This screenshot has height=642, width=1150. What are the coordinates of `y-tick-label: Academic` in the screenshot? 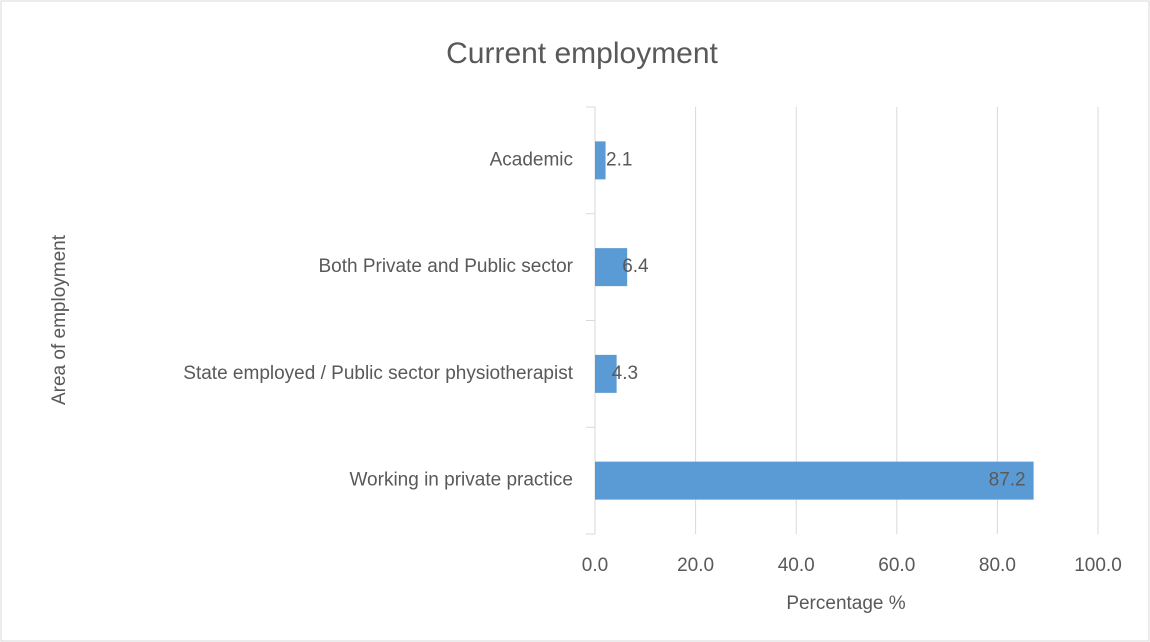 It's located at (531, 159).